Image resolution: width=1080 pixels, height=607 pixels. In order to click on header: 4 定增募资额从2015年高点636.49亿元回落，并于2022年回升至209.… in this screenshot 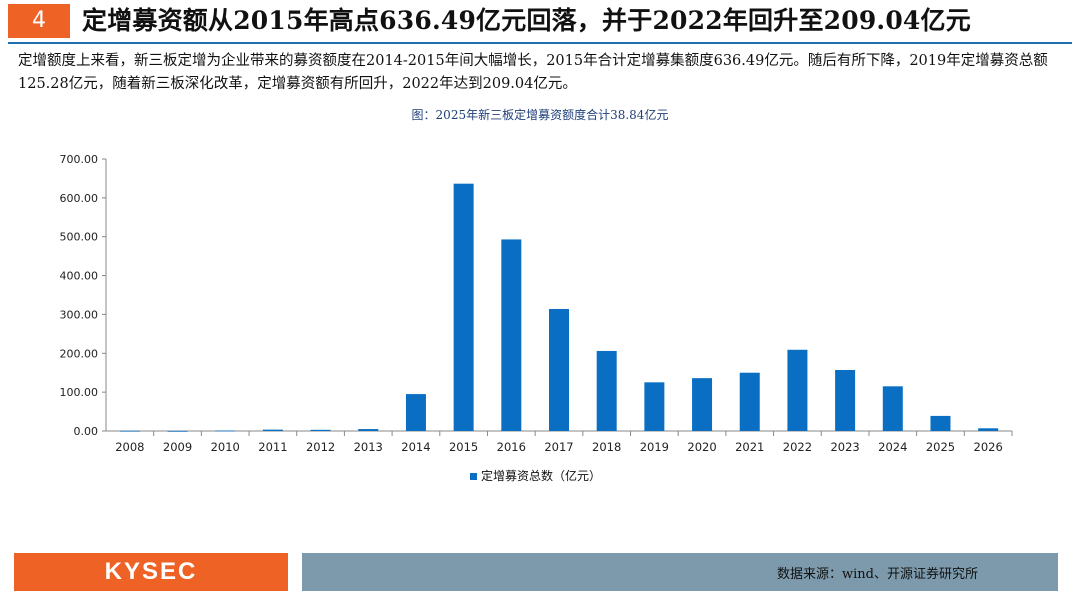, I will do `click(540, 22)`.